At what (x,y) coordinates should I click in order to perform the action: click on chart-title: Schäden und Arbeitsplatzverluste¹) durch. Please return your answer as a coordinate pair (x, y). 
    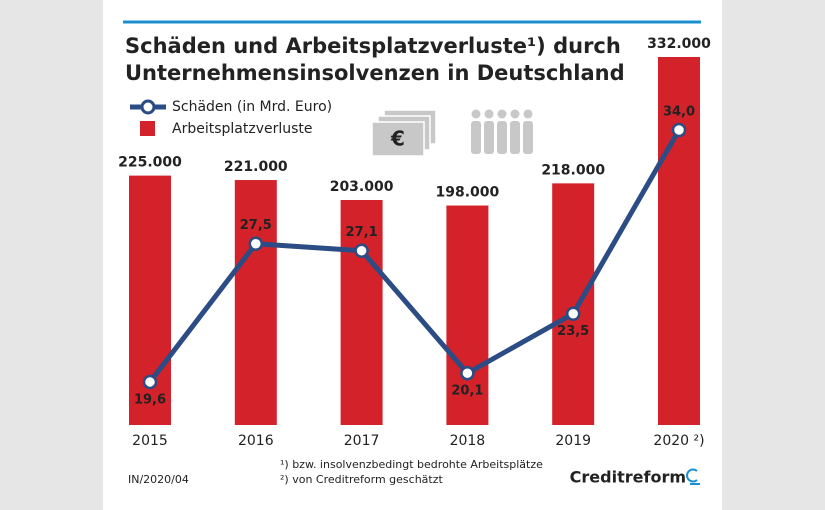
    Looking at the image, I should click on (373, 46).